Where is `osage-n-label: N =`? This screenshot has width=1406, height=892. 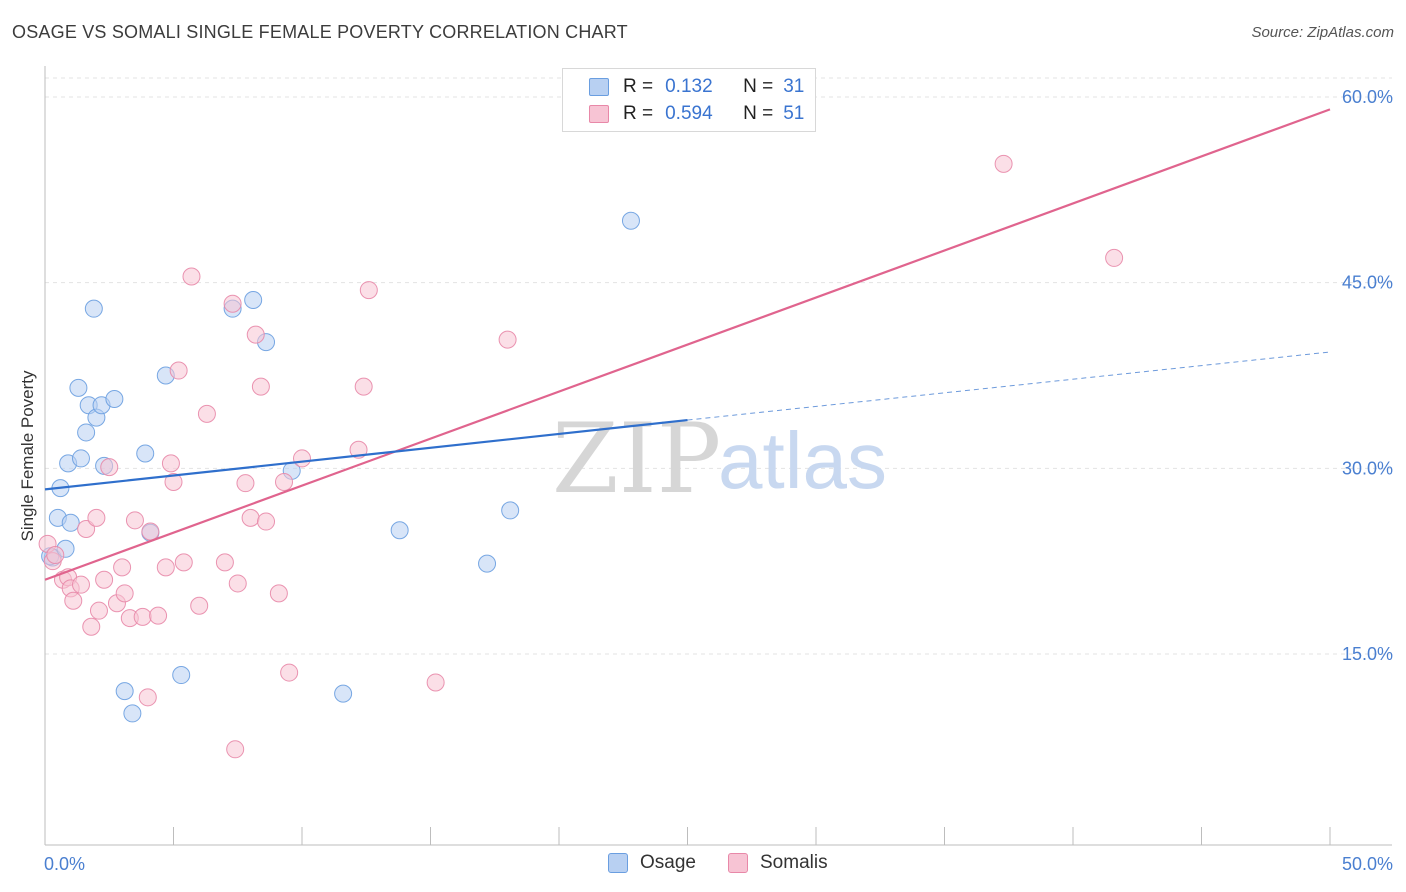 osage-n-label: N = is located at coordinates (758, 86).